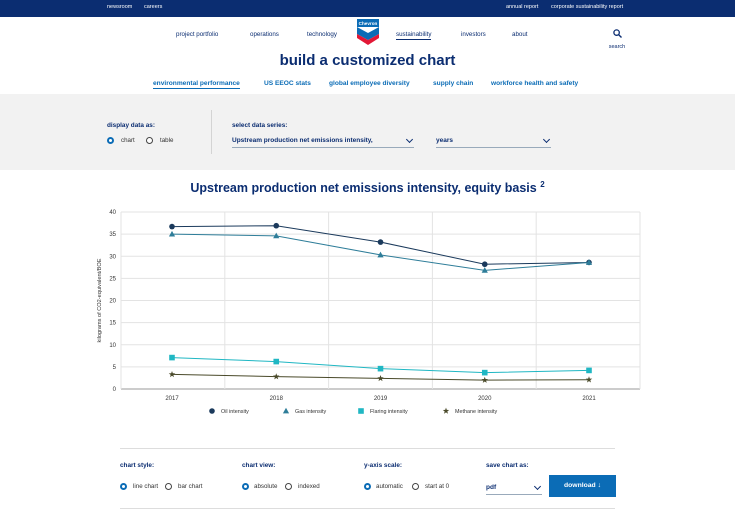  What do you see at coordinates (368, 23) in the screenshot?
I see `logo-wordmark: Chevron` at bounding box center [368, 23].